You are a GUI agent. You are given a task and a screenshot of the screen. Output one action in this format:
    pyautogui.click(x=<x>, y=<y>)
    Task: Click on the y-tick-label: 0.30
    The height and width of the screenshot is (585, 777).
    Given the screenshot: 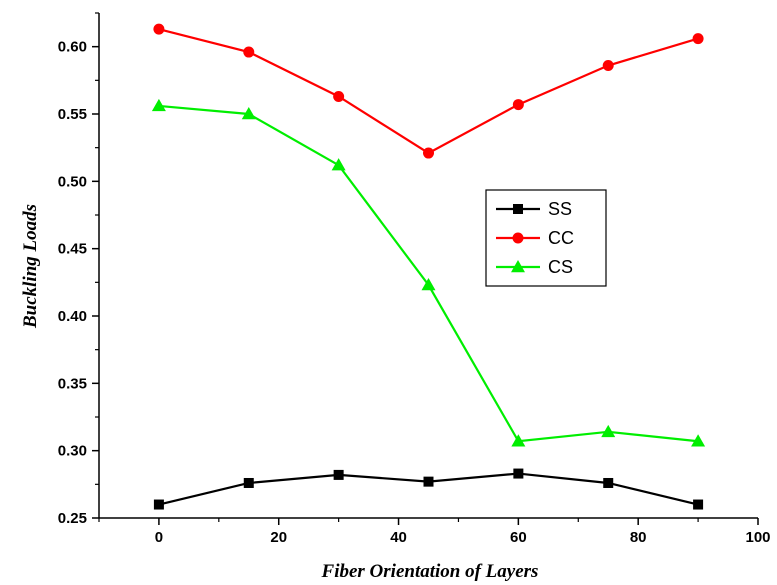 What is the action you would take?
    pyautogui.click(x=72, y=451)
    